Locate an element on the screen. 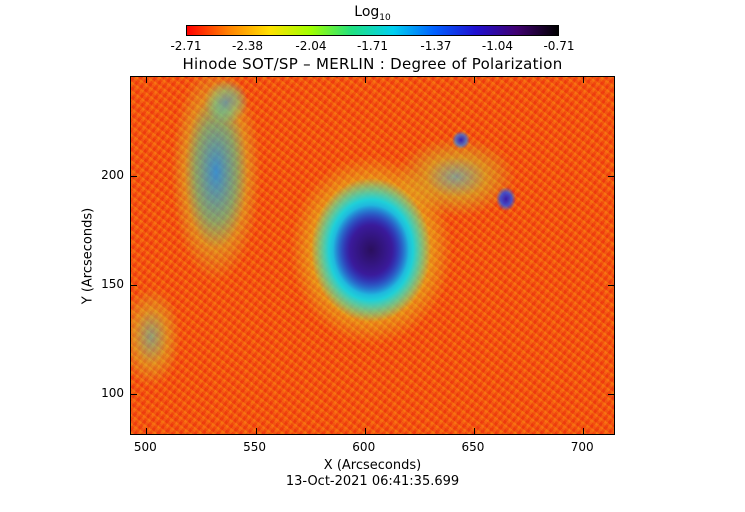  colorbar-title-subscript: 10 is located at coordinates (385, 17).